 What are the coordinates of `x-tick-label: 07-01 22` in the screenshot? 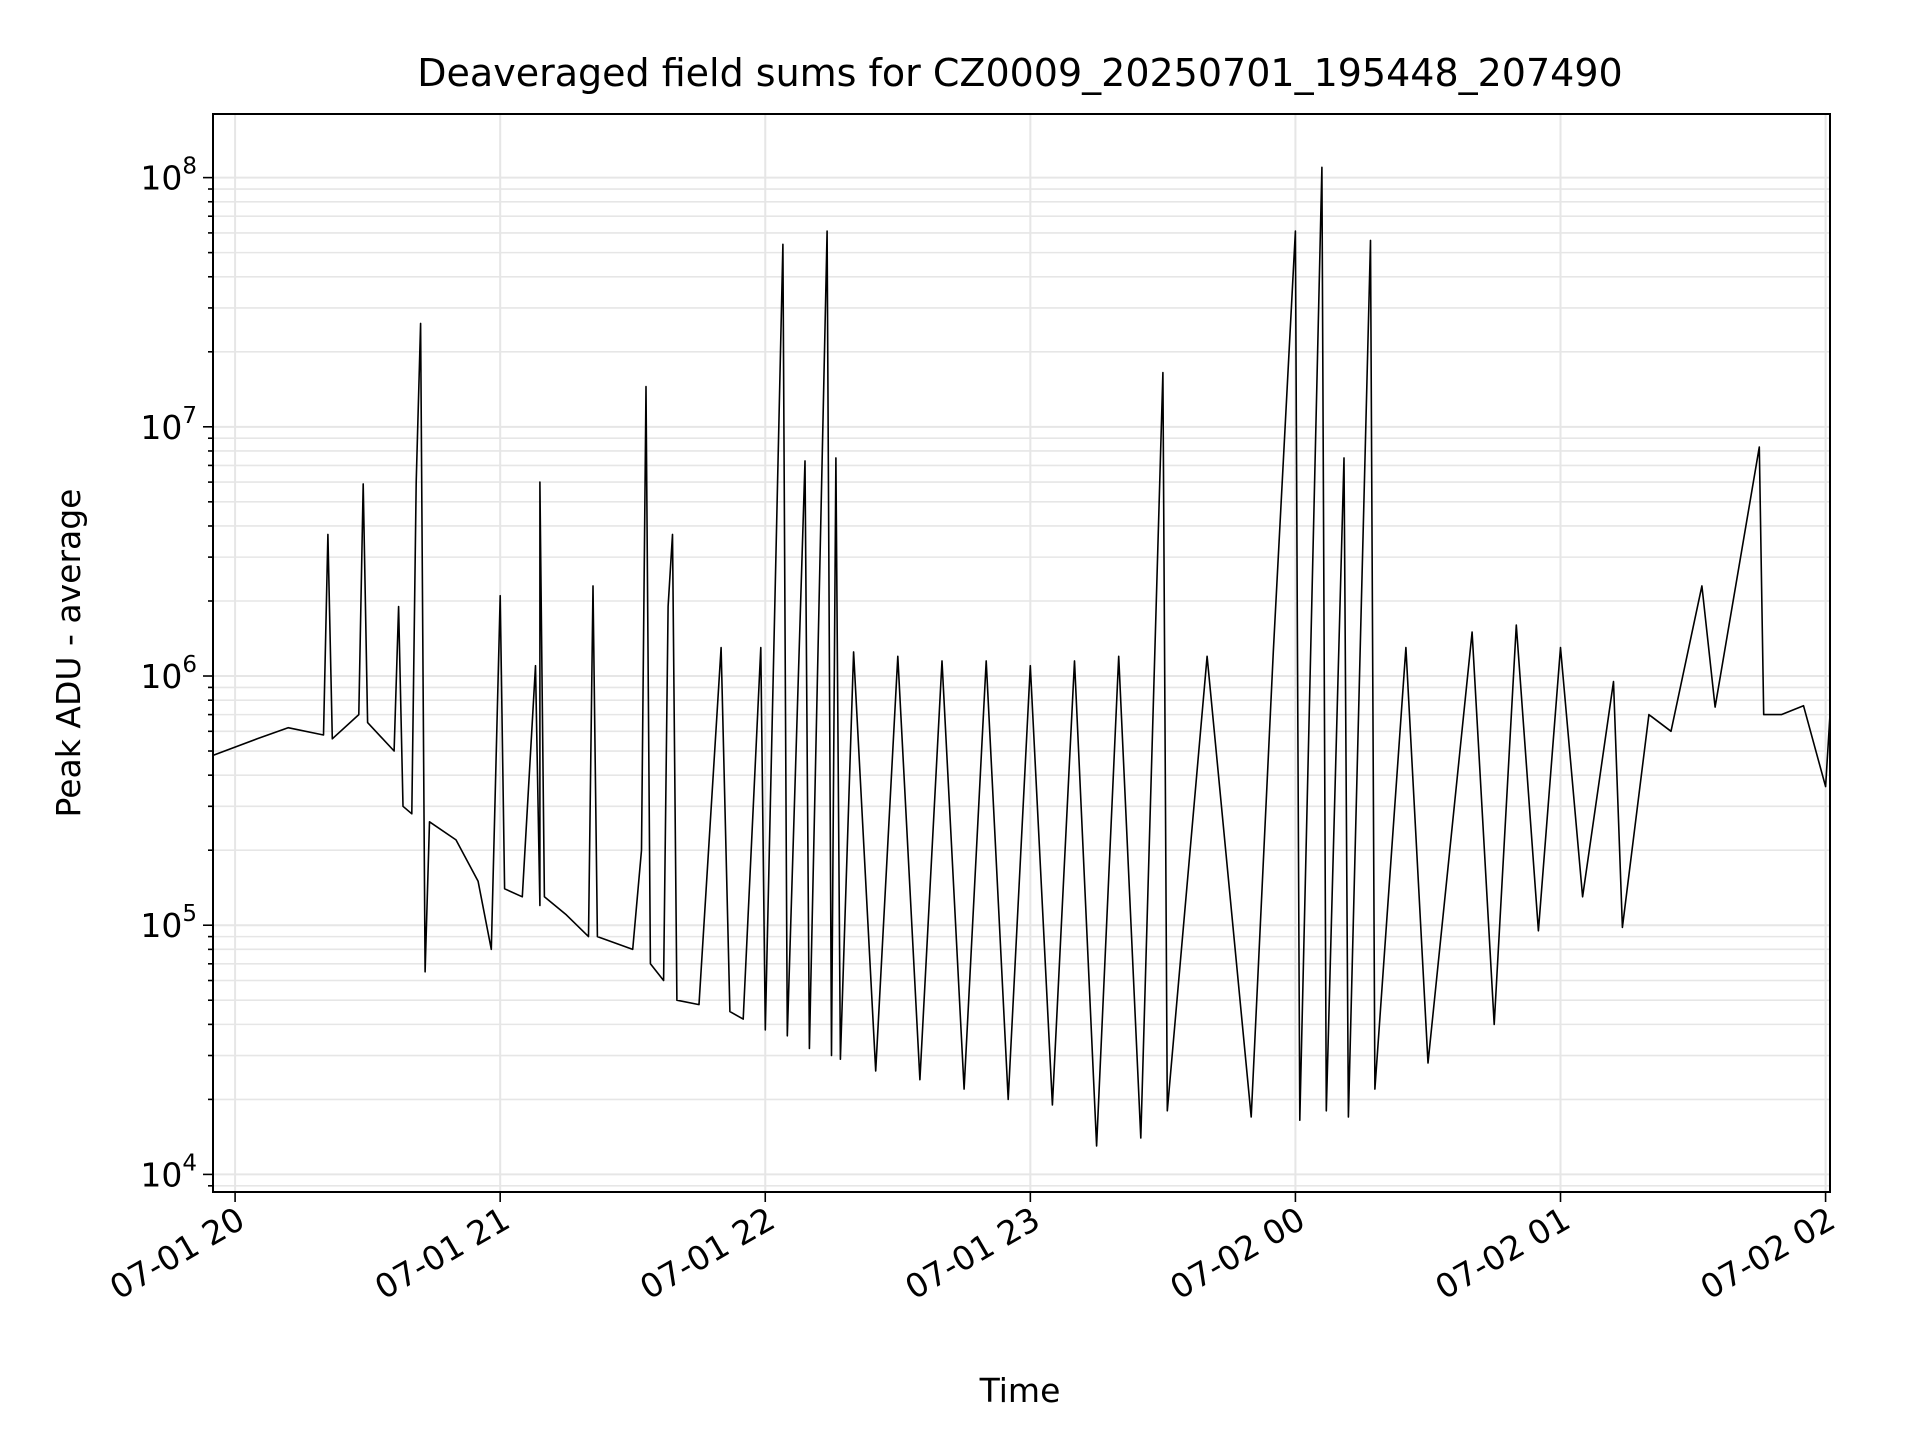 It's located at (707, 1253).